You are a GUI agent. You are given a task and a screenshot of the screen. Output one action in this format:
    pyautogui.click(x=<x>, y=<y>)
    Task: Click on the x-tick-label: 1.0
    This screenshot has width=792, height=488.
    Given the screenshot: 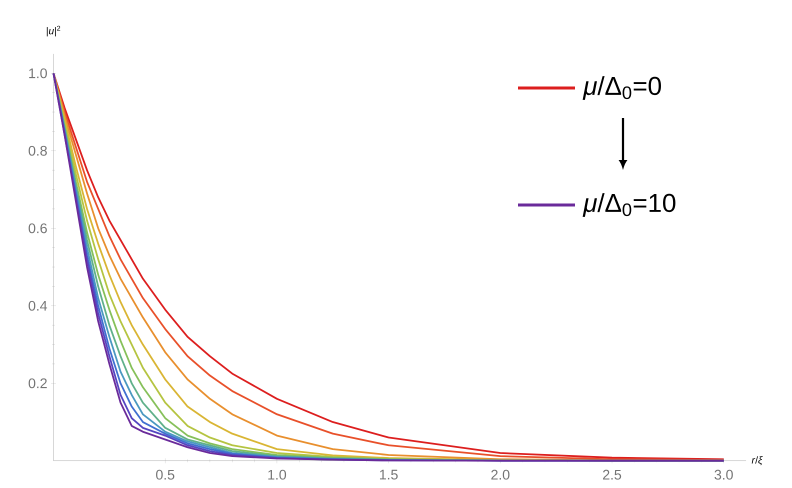 What is the action you would take?
    pyautogui.click(x=277, y=475)
    